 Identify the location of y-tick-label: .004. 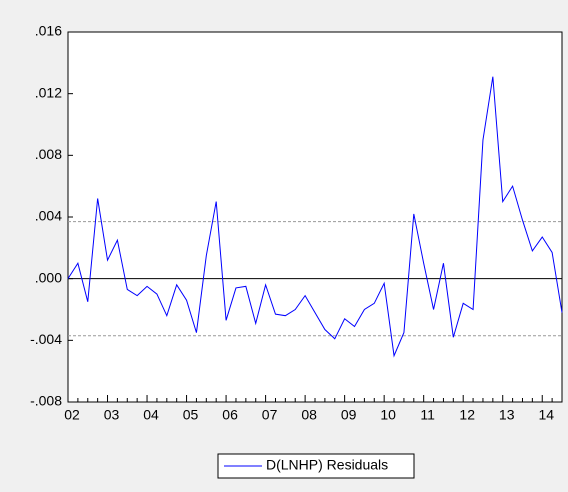
(48, 216).